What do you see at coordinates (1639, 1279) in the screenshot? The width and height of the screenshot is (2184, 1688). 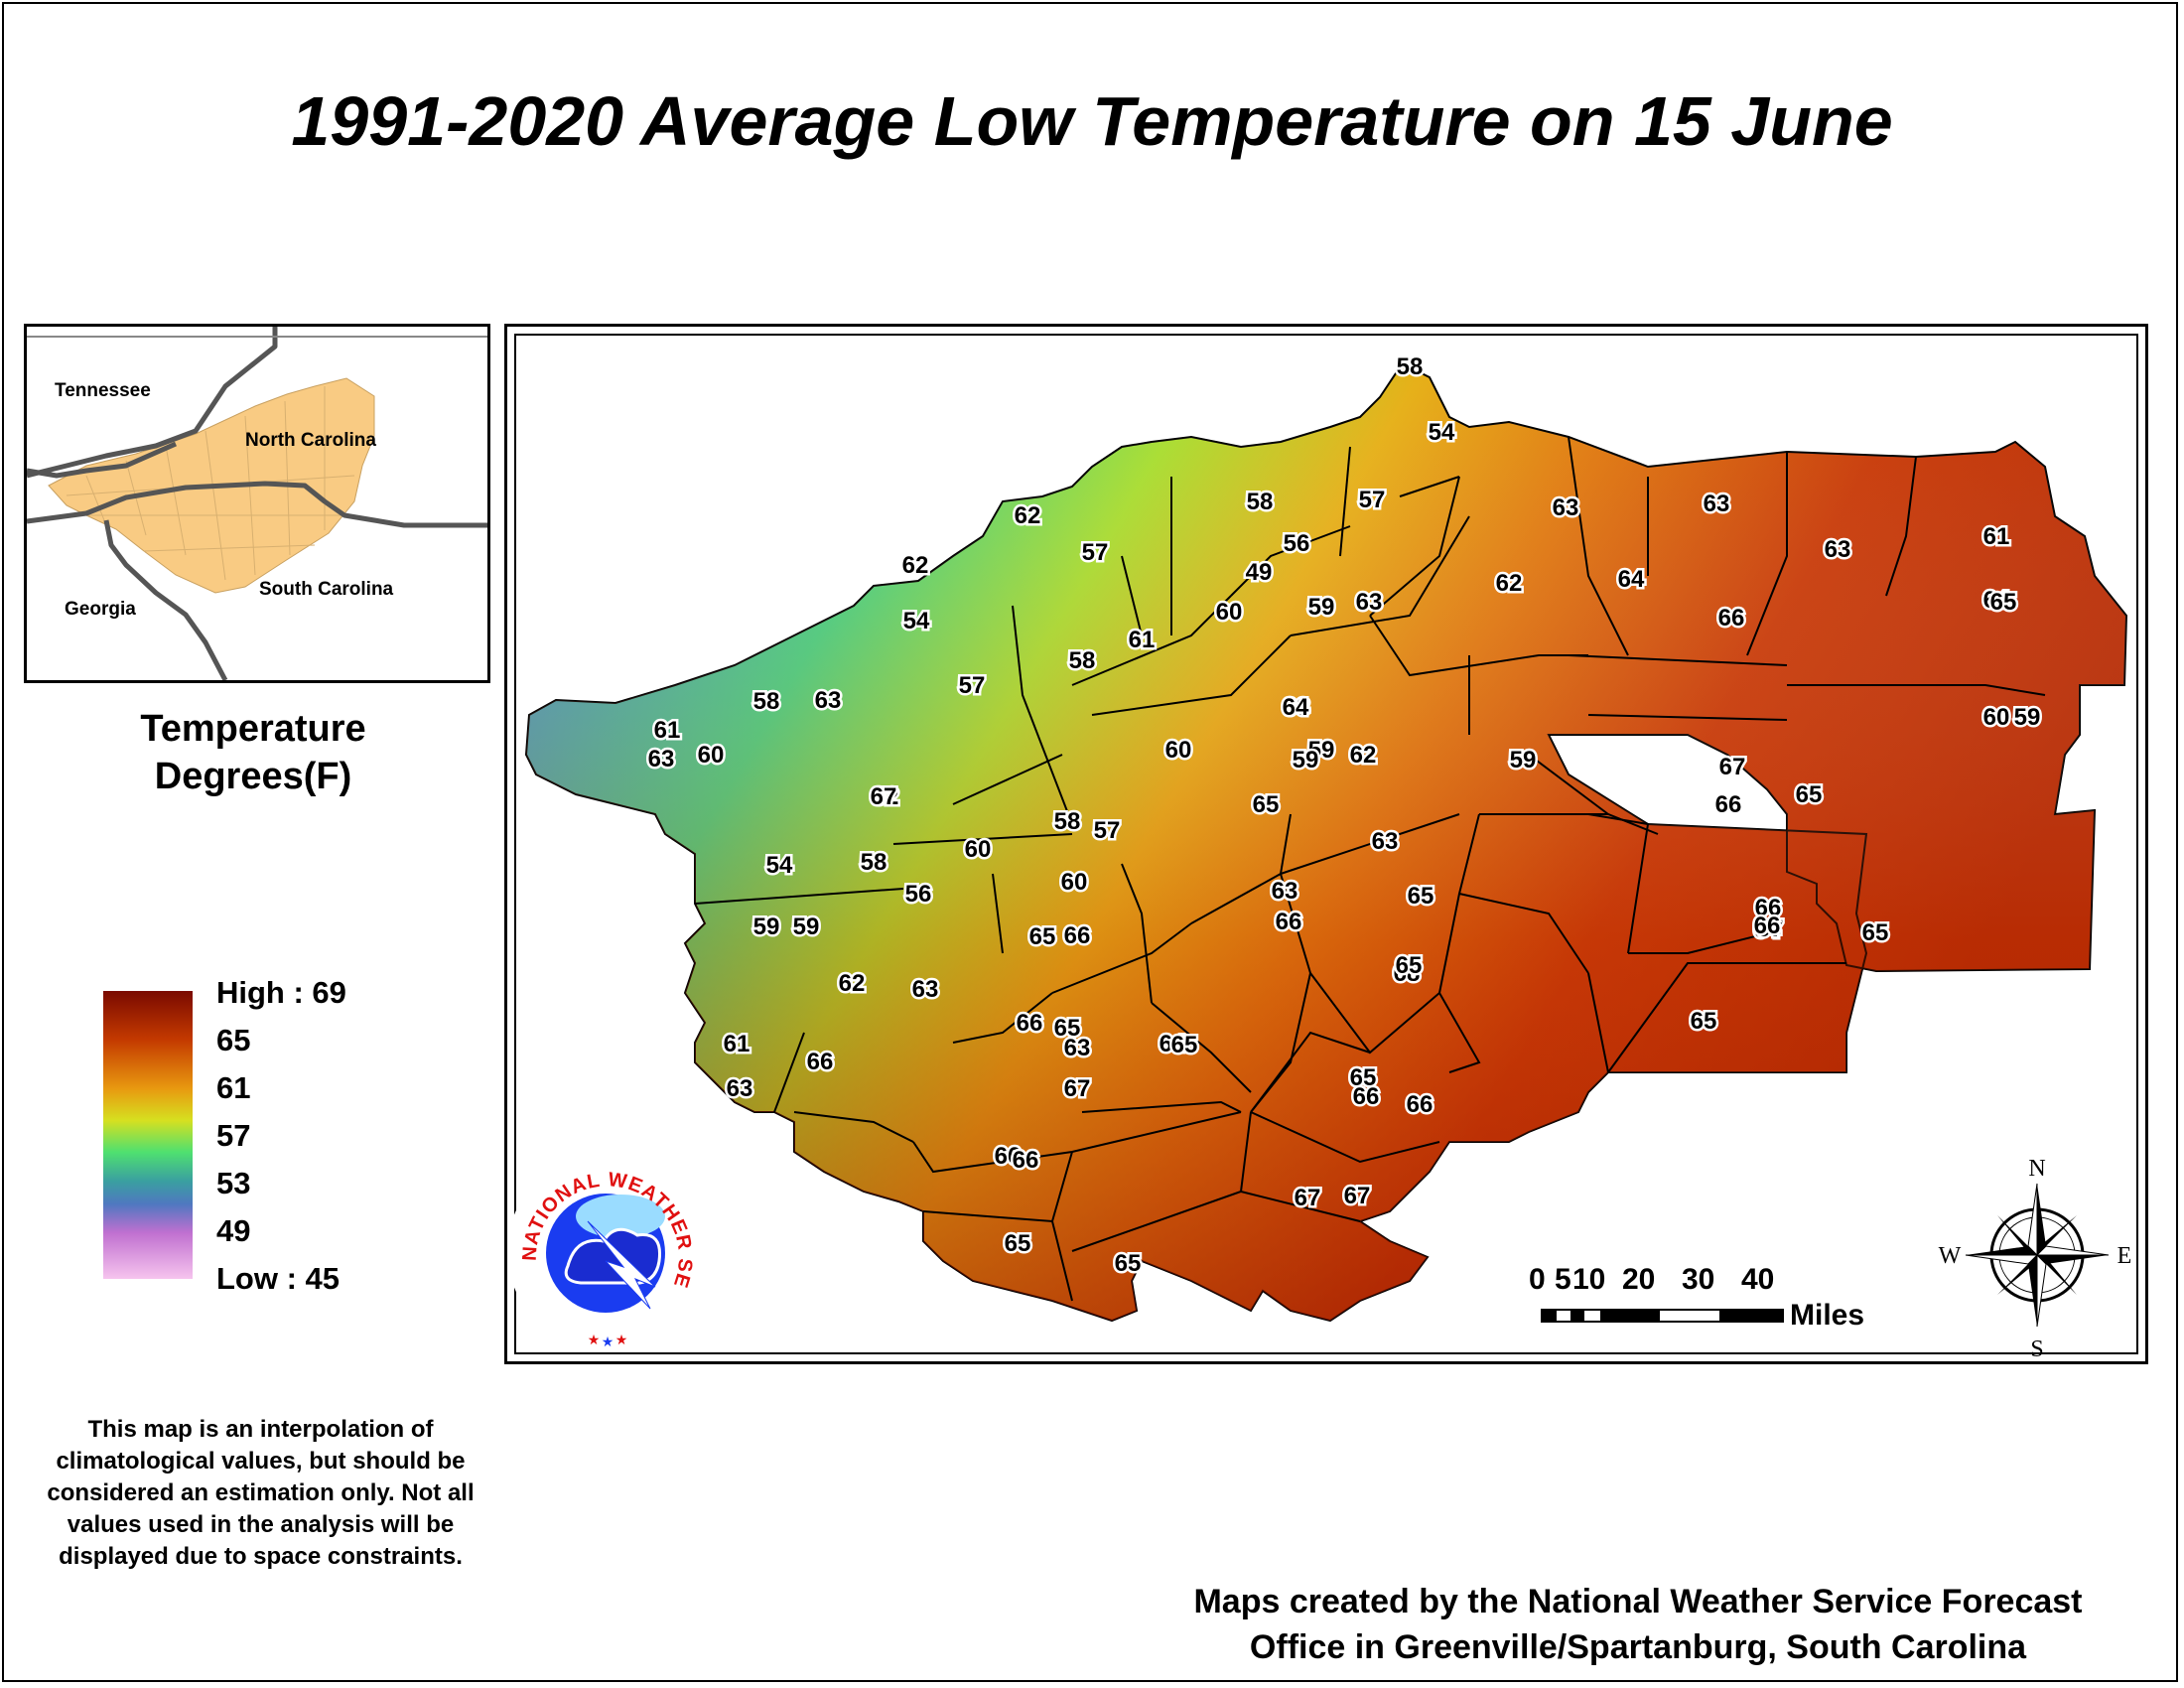 I see `scale-tick-20: 20` at bounding box center [1639, 1279].